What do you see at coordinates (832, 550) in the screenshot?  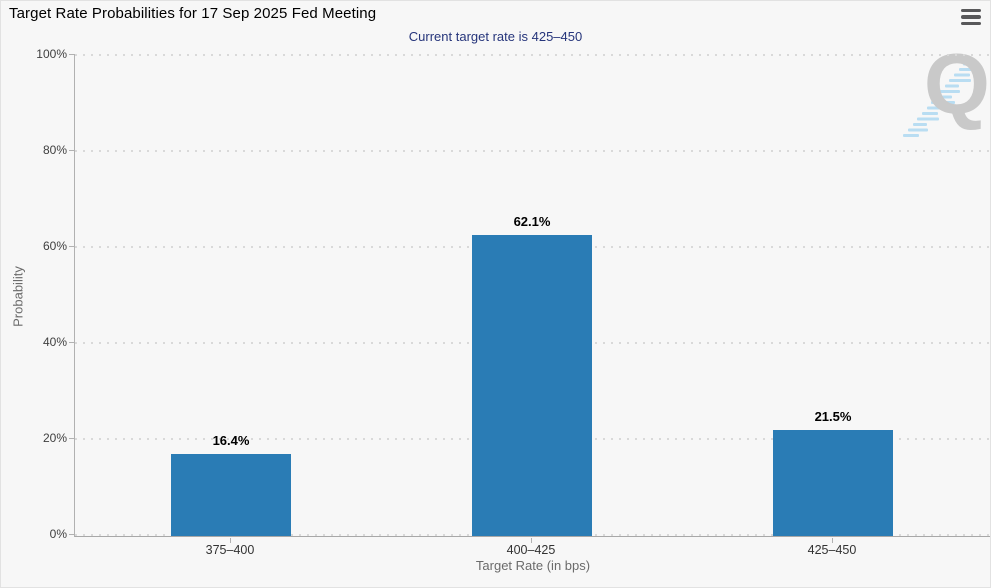 I see `x-category-label: 425–450` at bounding box center [832, 550].